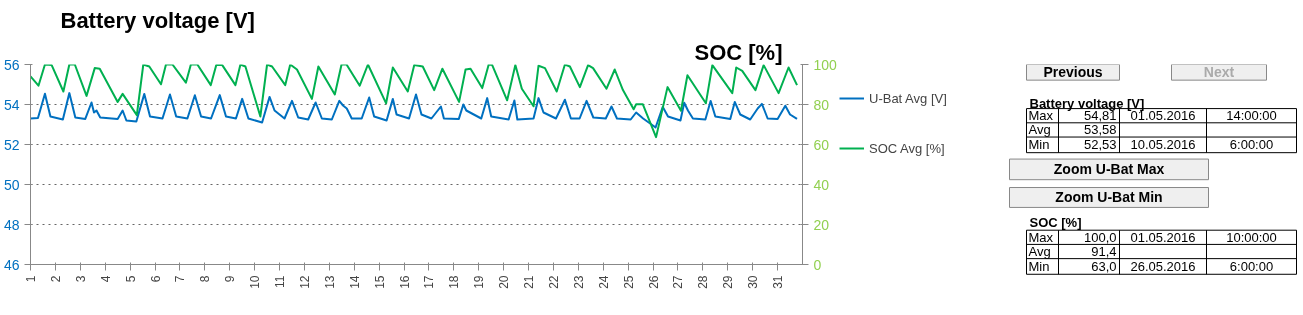 This screenshot has width=1303, height=315. I want to click on x-tick-label: 30, so click(753, 282).